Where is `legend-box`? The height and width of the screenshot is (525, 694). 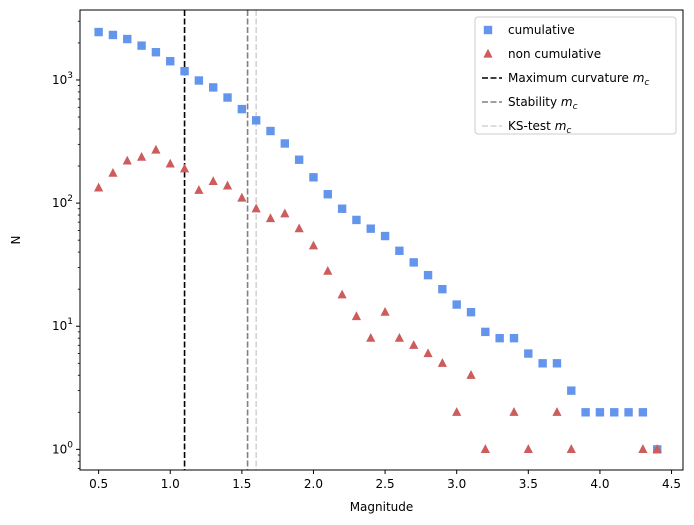
legend-box is located at coordinates (575, 75).